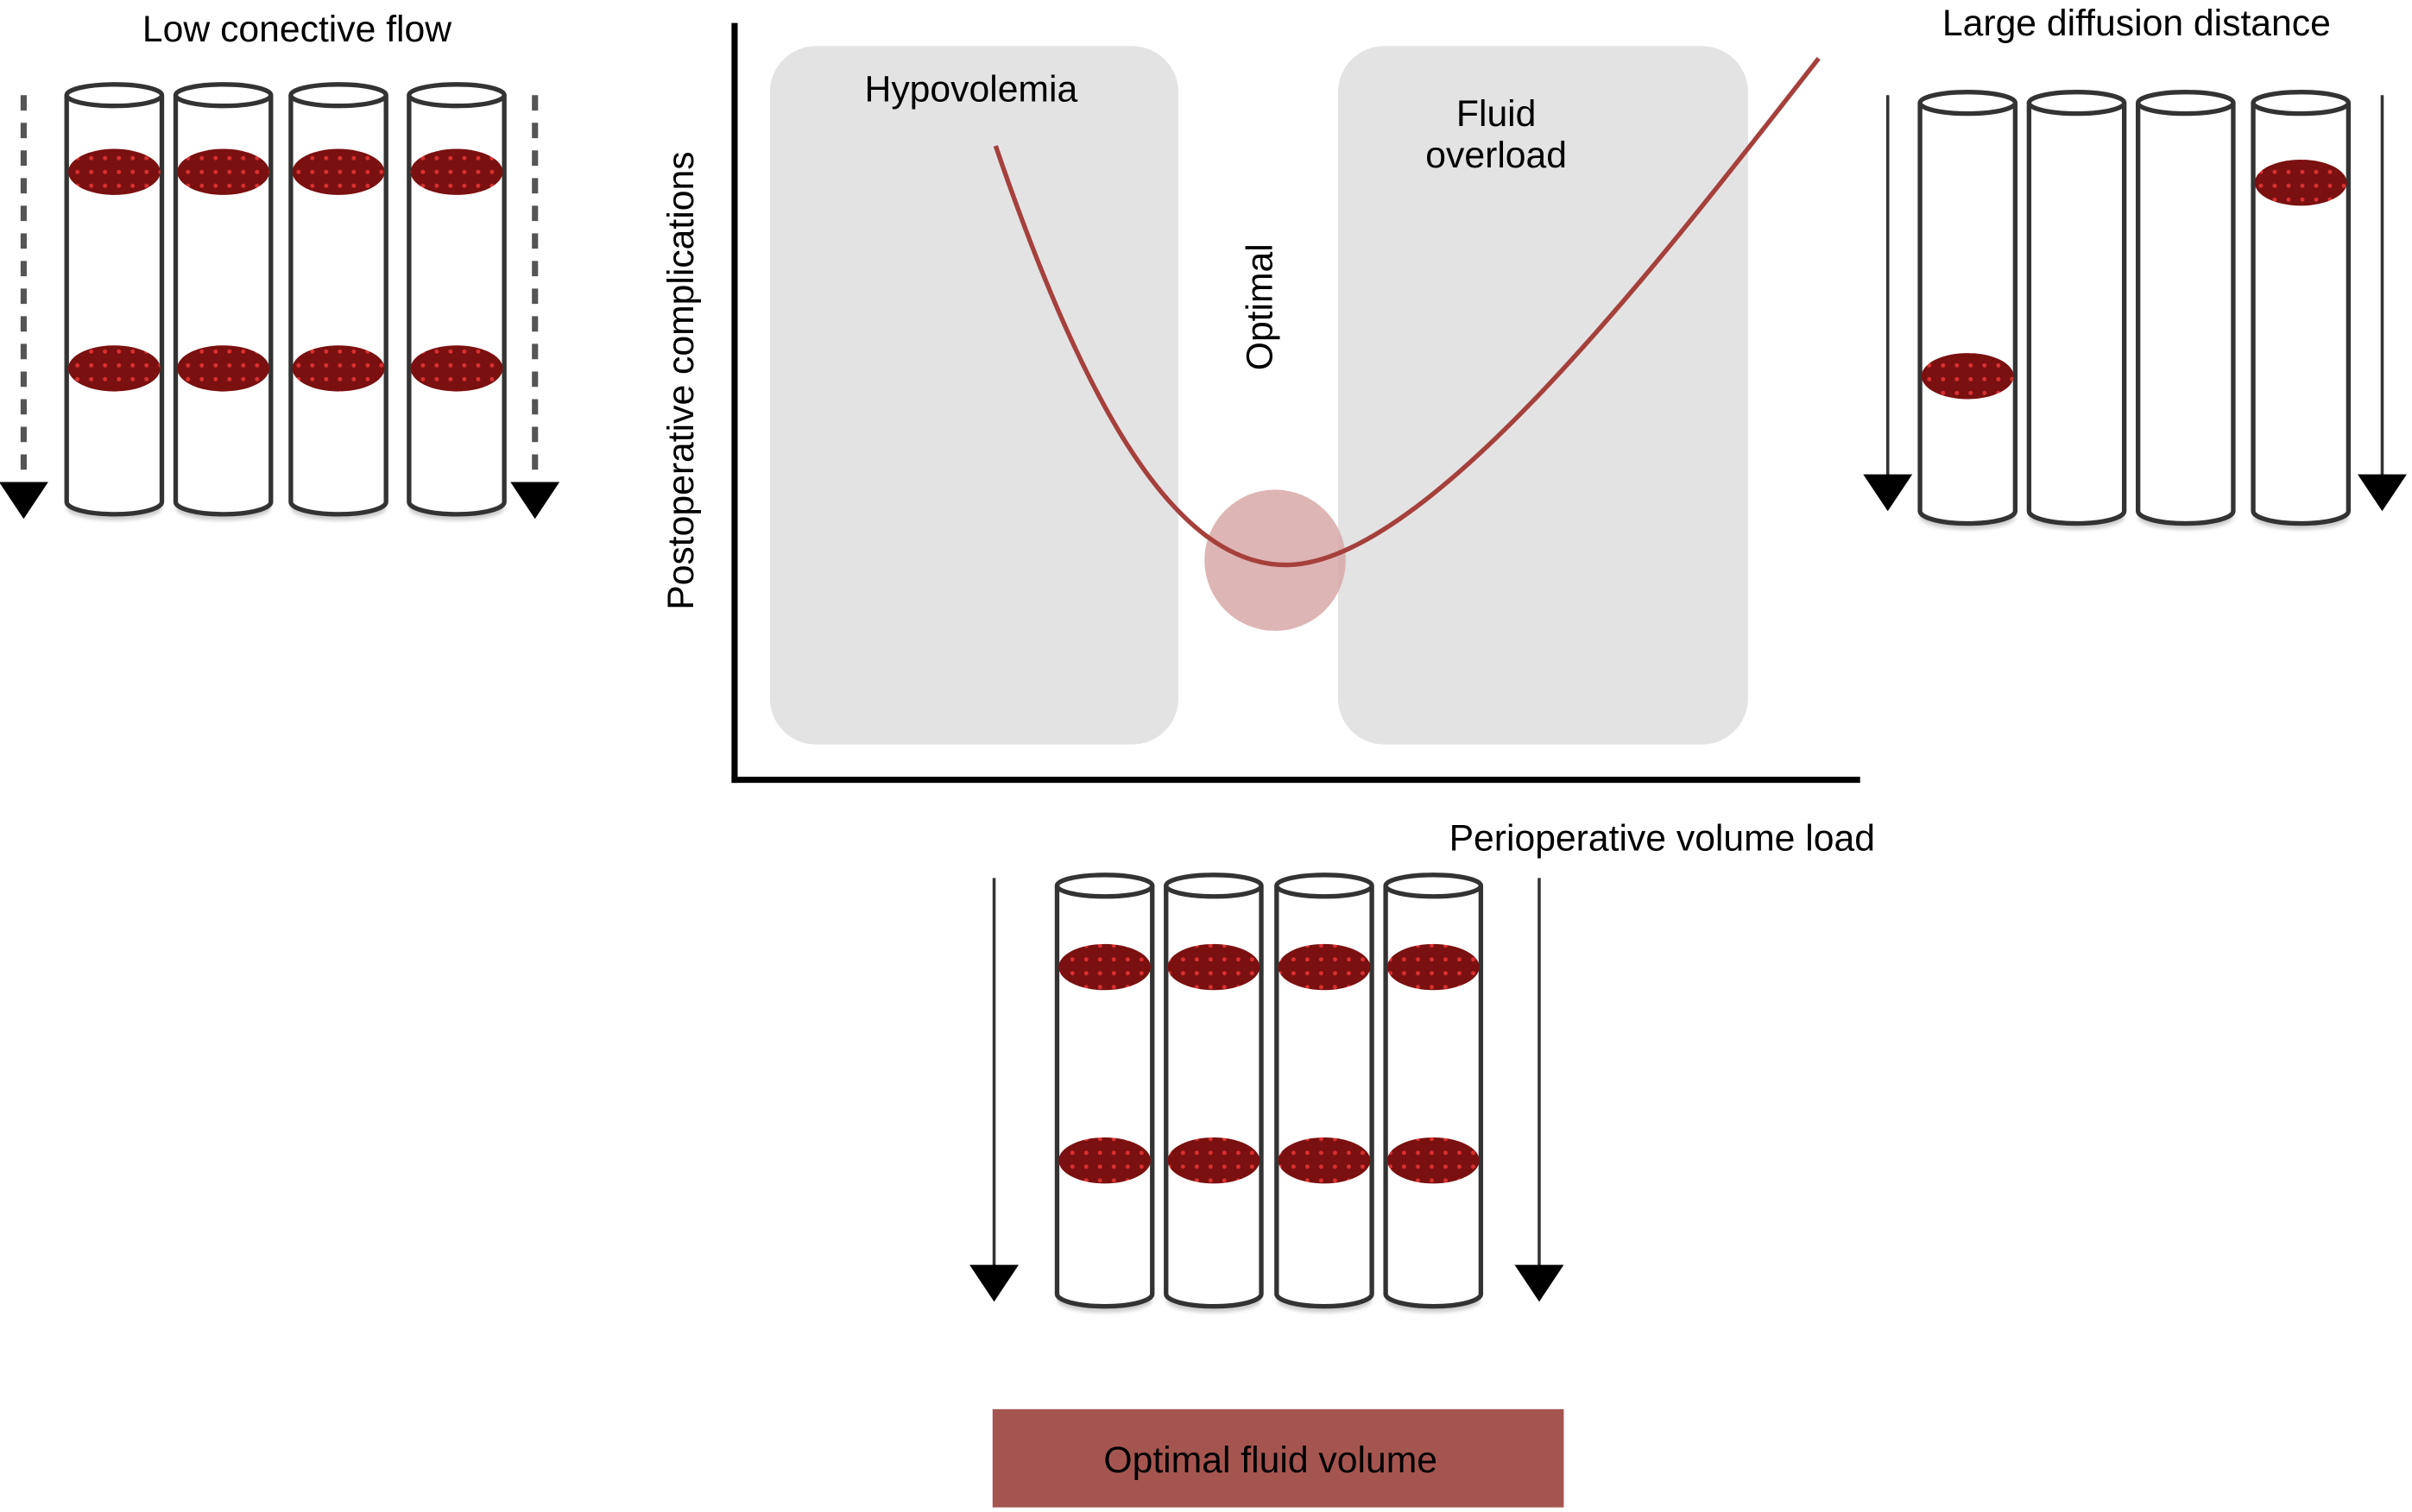 Image resolution: width=2412 pixels, height=1512 pixels. I want to click on large-diffusion-title: Large diffusion distance, so click(2136, 23).